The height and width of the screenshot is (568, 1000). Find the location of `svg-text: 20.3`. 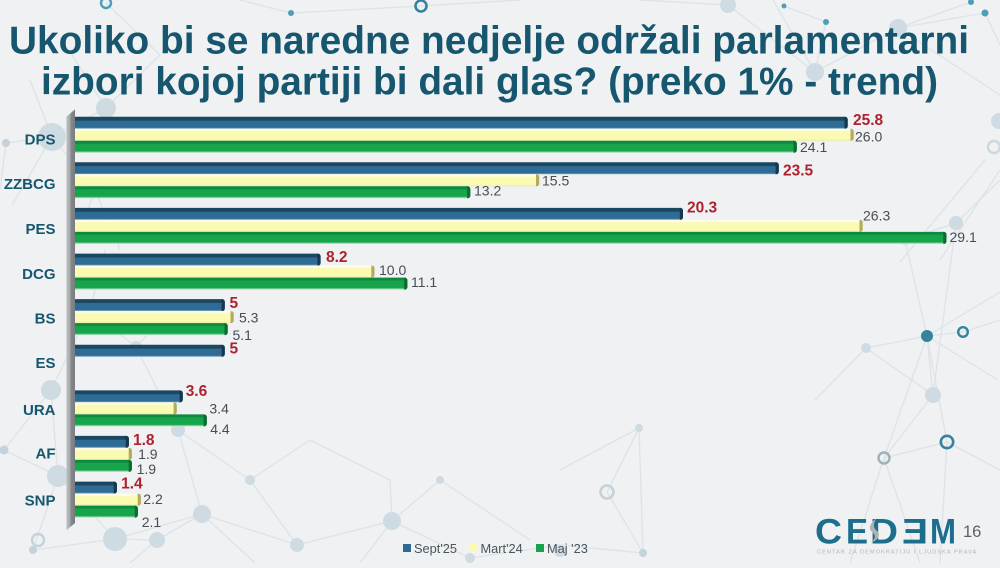

svg-text: 20.3 is located at coordinates (702, 208).